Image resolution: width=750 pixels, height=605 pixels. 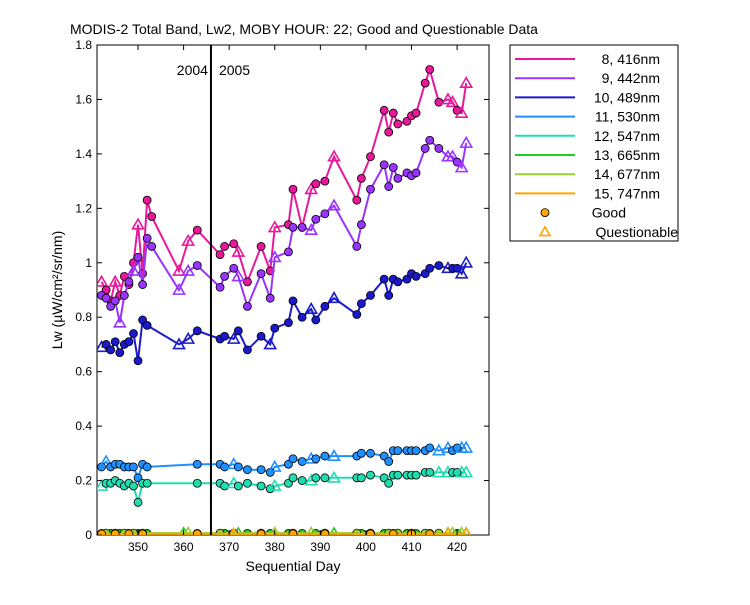 What do you see at coordinates (234, 70) in the screenshot?
I see `year-label-2005: 2005` at bounding box center [234, 70].